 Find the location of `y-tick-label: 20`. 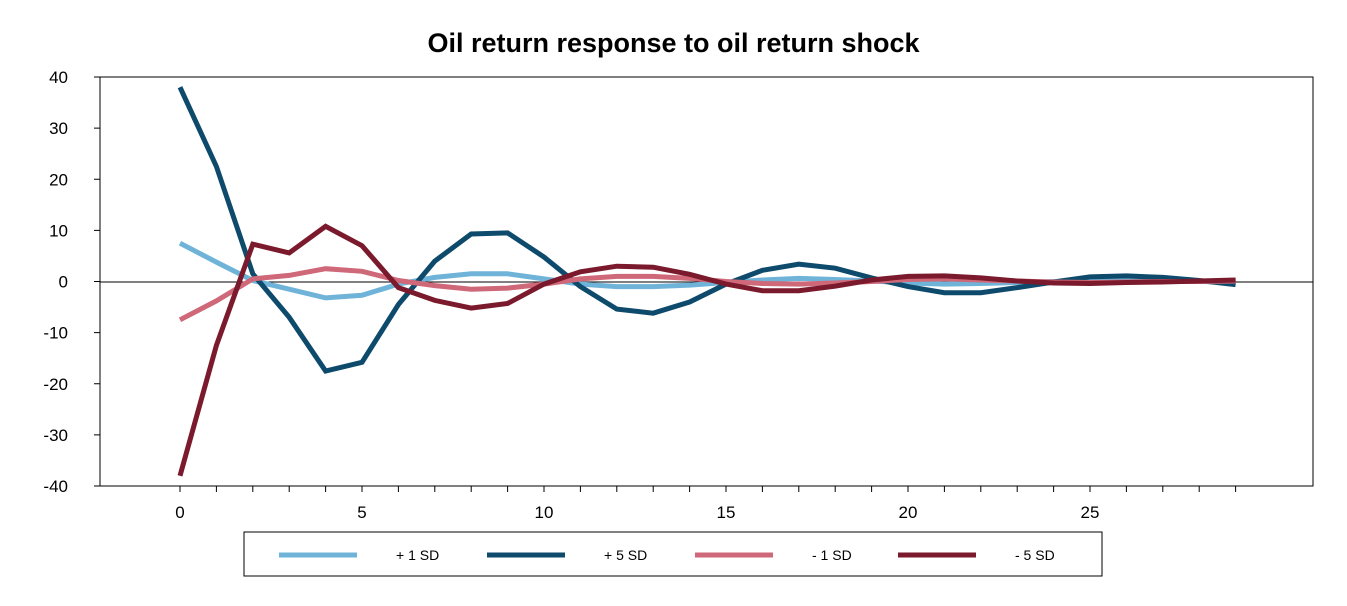

y-tick-label: 20 is located at coordinates (58, 179).